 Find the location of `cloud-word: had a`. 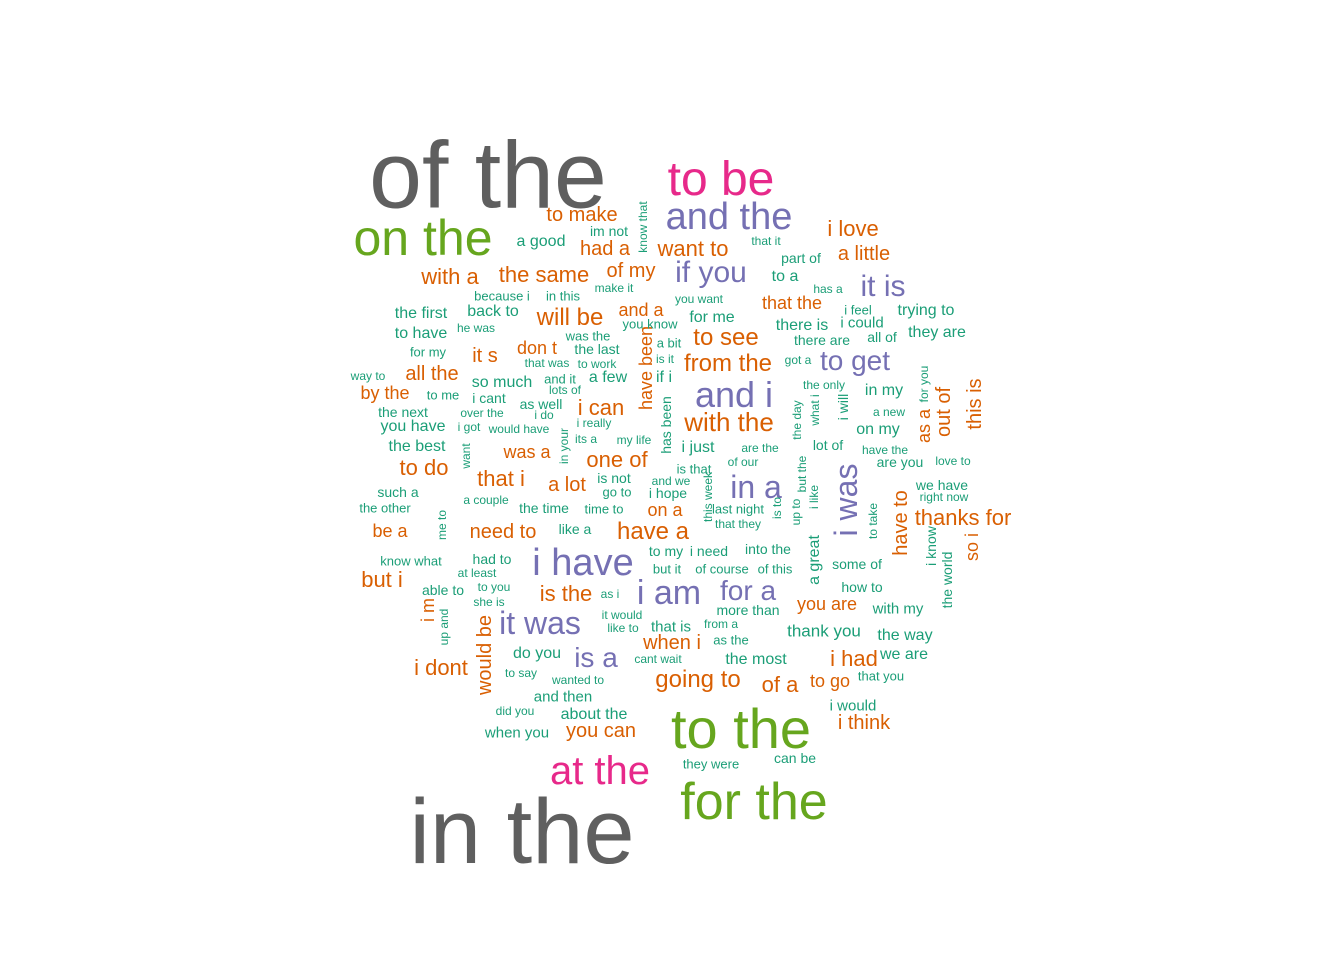

cloud-word: had a is located at coordinates (605, 249).